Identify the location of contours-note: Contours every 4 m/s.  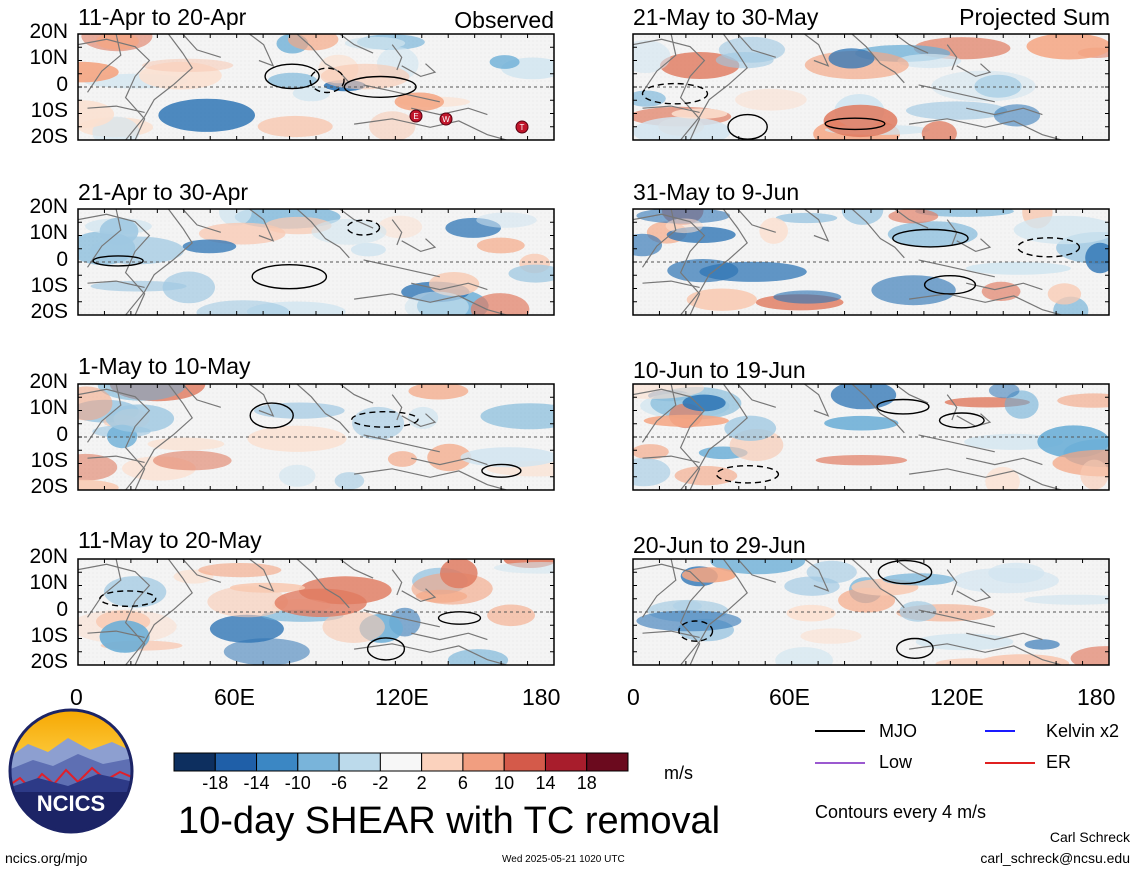
(901, 812).